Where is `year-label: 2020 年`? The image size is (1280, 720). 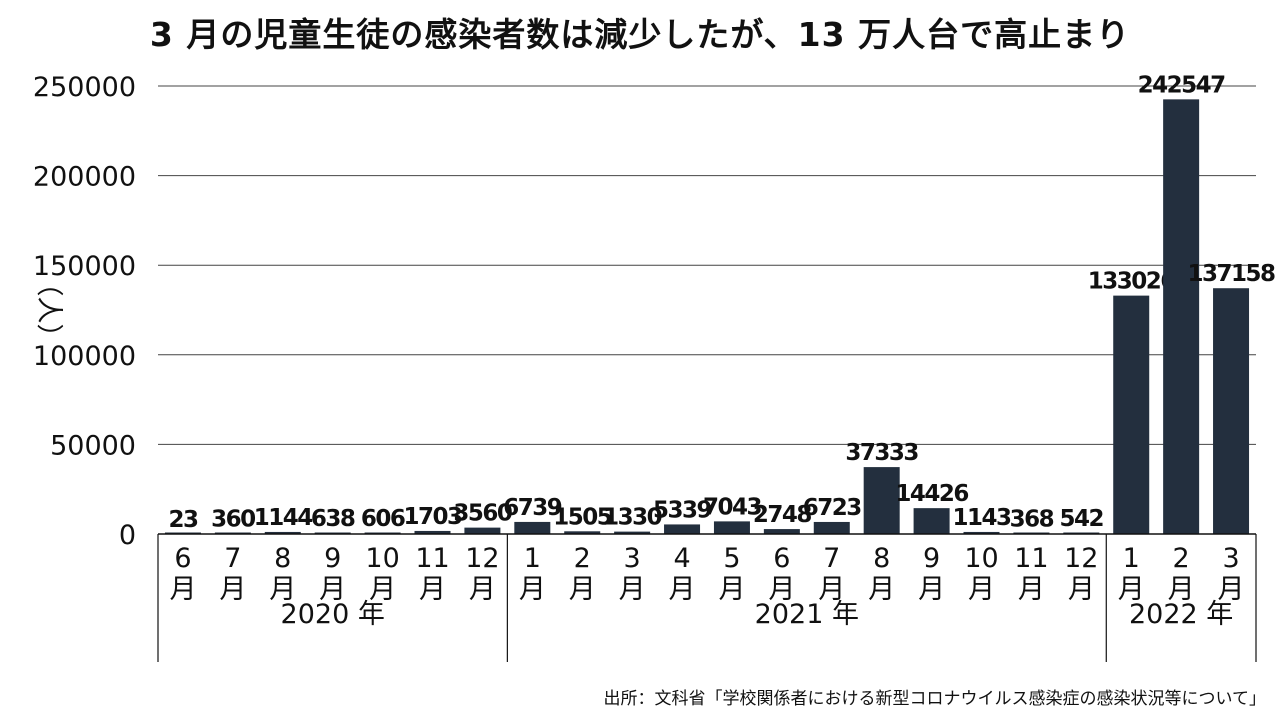 year-label: 2020 年 is located at coordinates (333, 614).